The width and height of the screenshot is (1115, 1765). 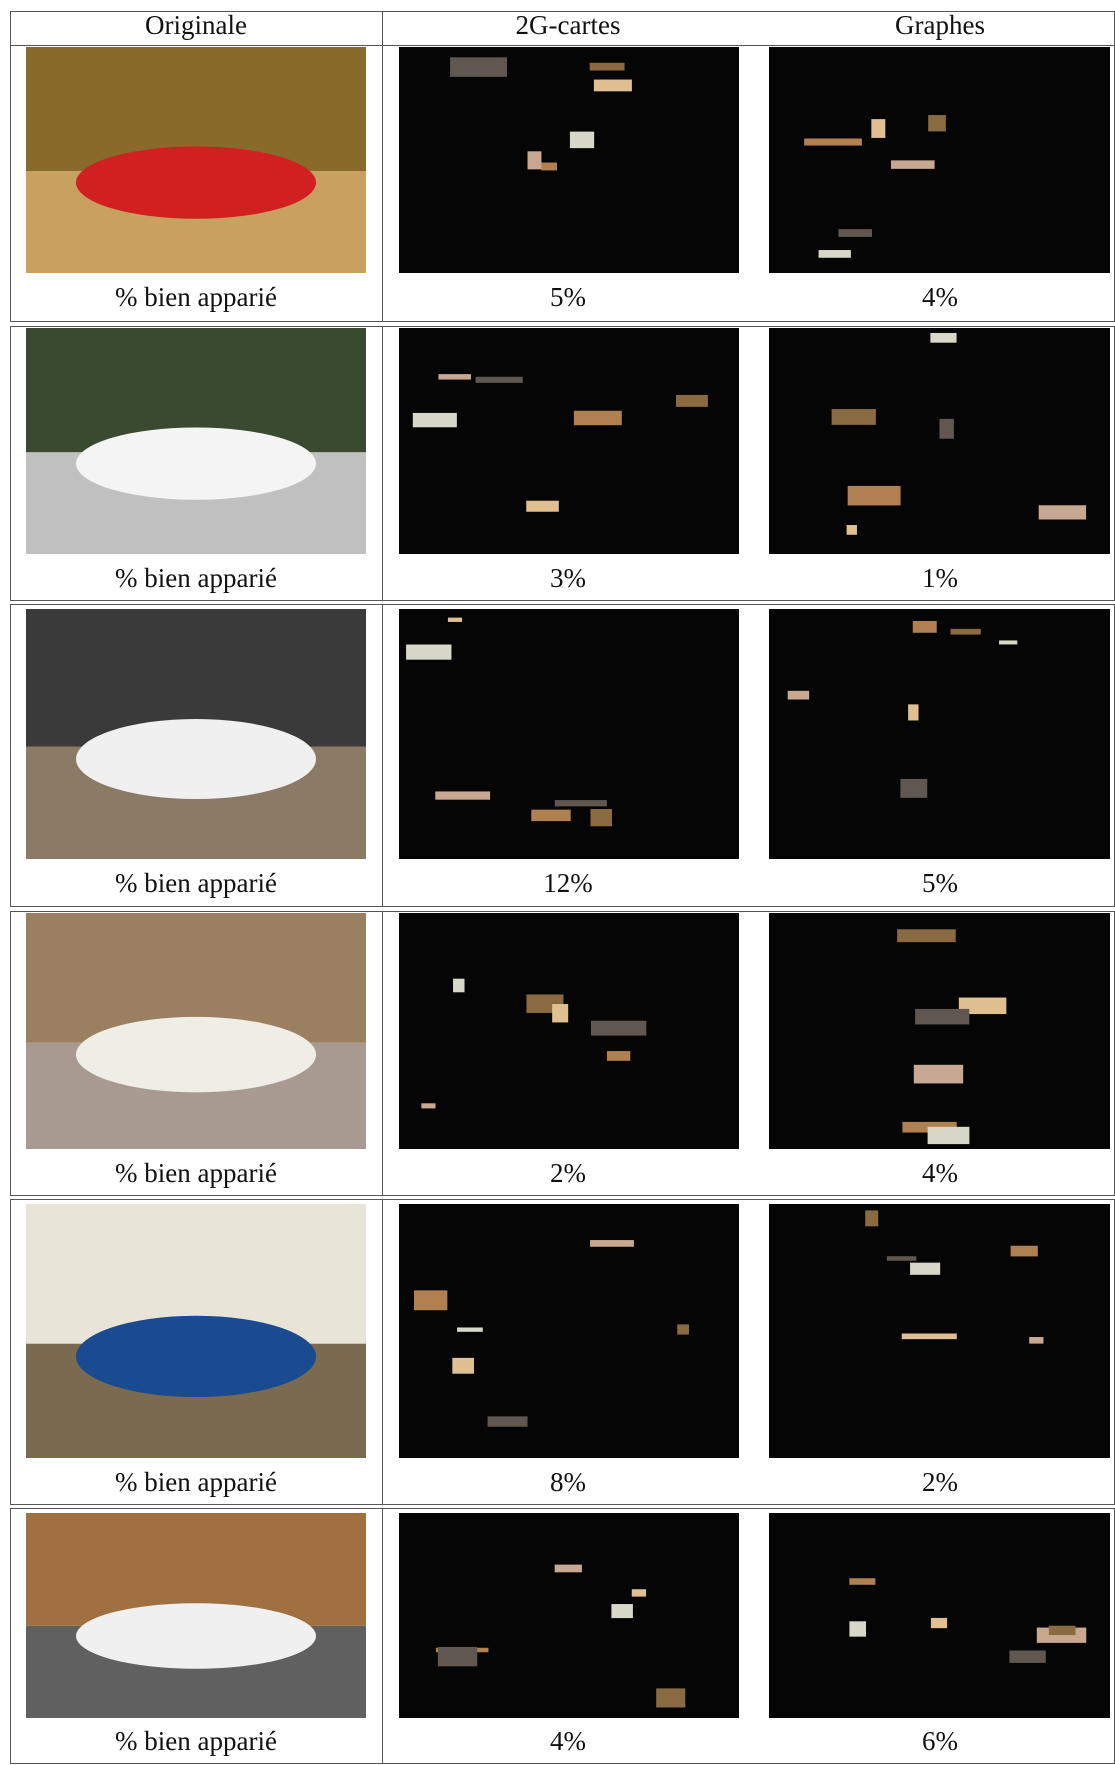 I want to click on match-percentage: 3%, so click(x=568, y=578).